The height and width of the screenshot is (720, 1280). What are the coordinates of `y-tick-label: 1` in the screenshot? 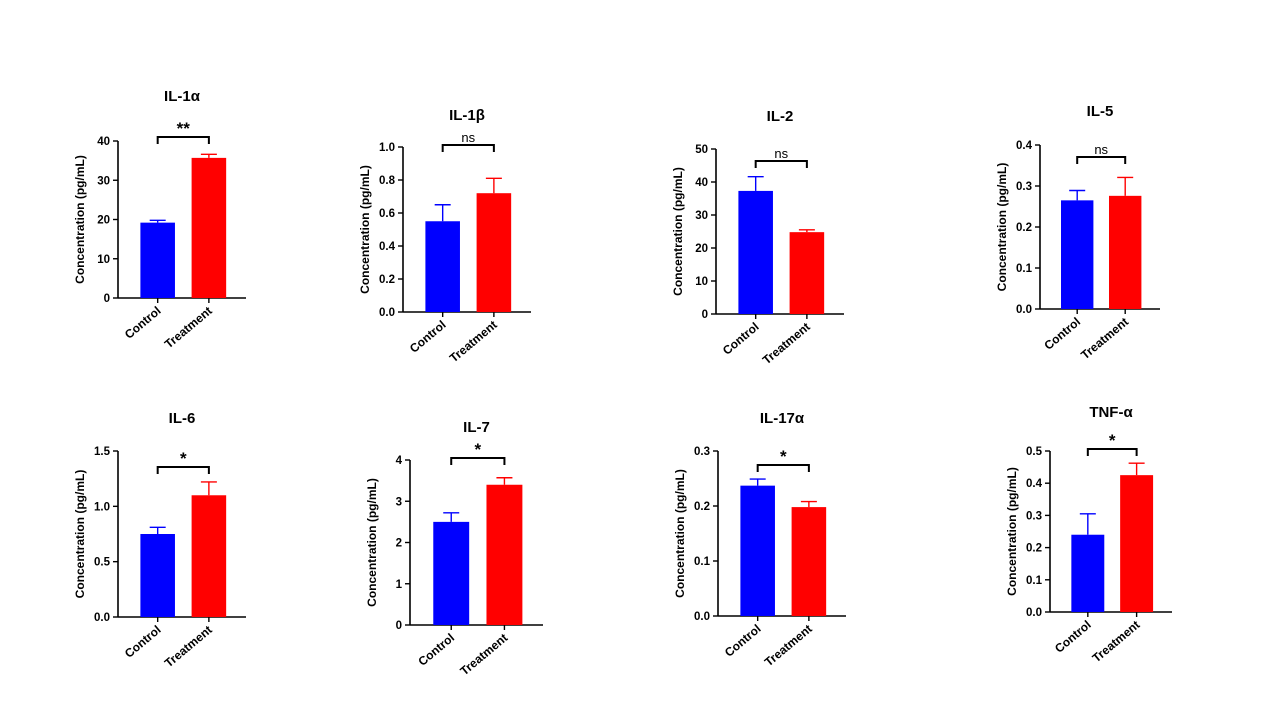 It's located at (399, 585).